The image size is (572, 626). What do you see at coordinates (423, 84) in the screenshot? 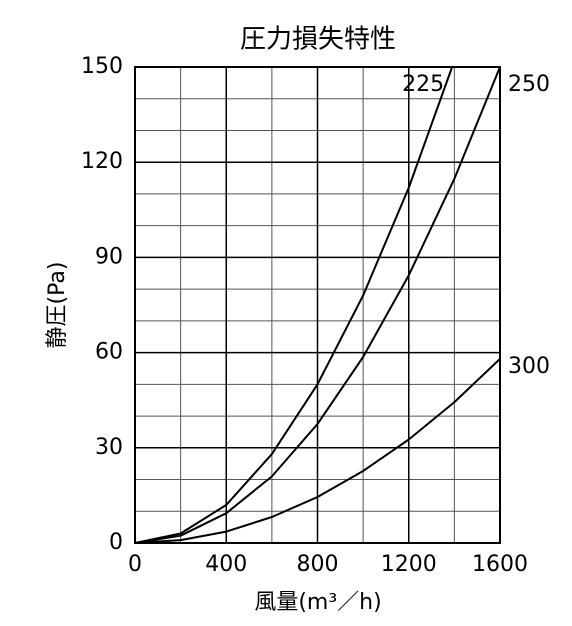
I see `curve-label: 225` at bounding box center [423, 84].